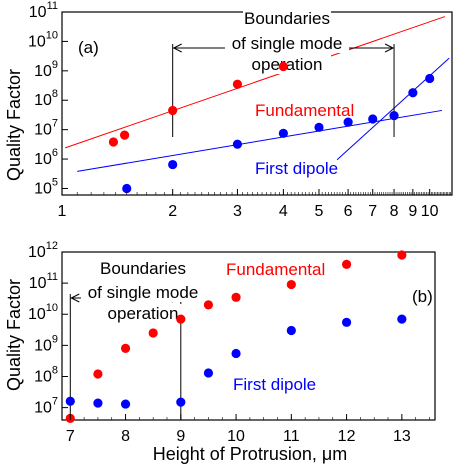 This screenshot has height=467, width=463. I want to click on panel-a-y-tick-label: 10¹⁰, so click(43, 39).